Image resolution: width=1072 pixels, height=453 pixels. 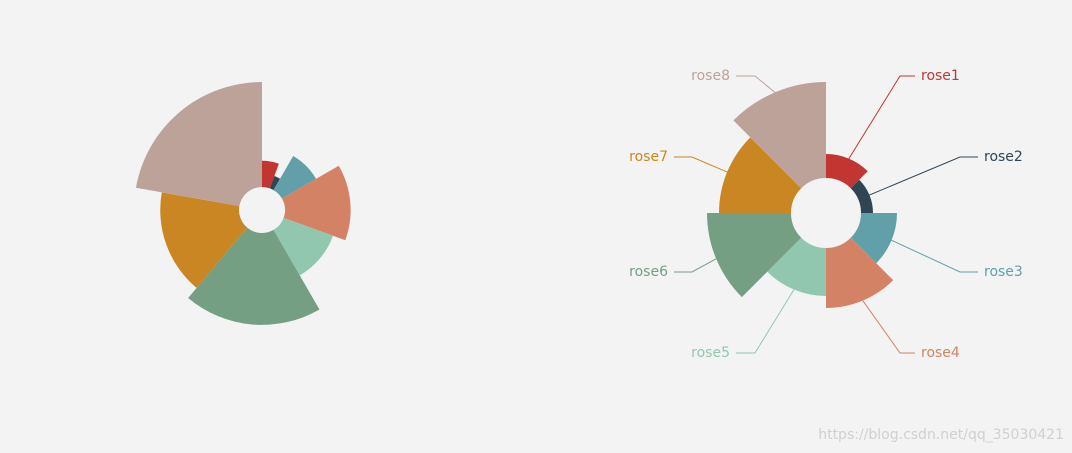 What do you see at coordinates (1003, 157) in the screenshot?
I see `slice-label: rose2` at bounding box center [1003, 157].